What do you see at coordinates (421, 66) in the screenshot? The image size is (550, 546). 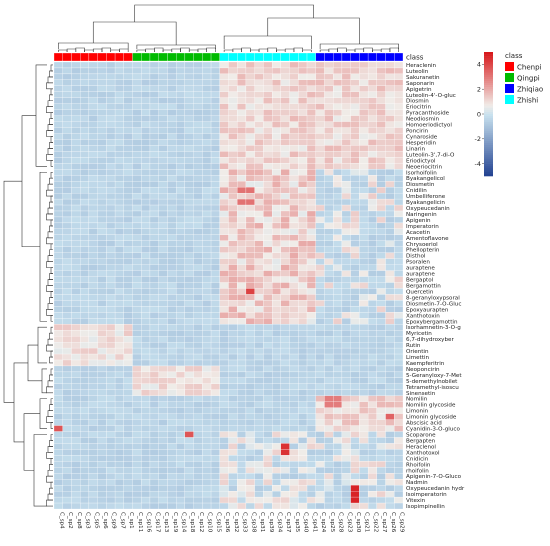 I see `row-label: Heraclenin` at bounding box center [421, 66].